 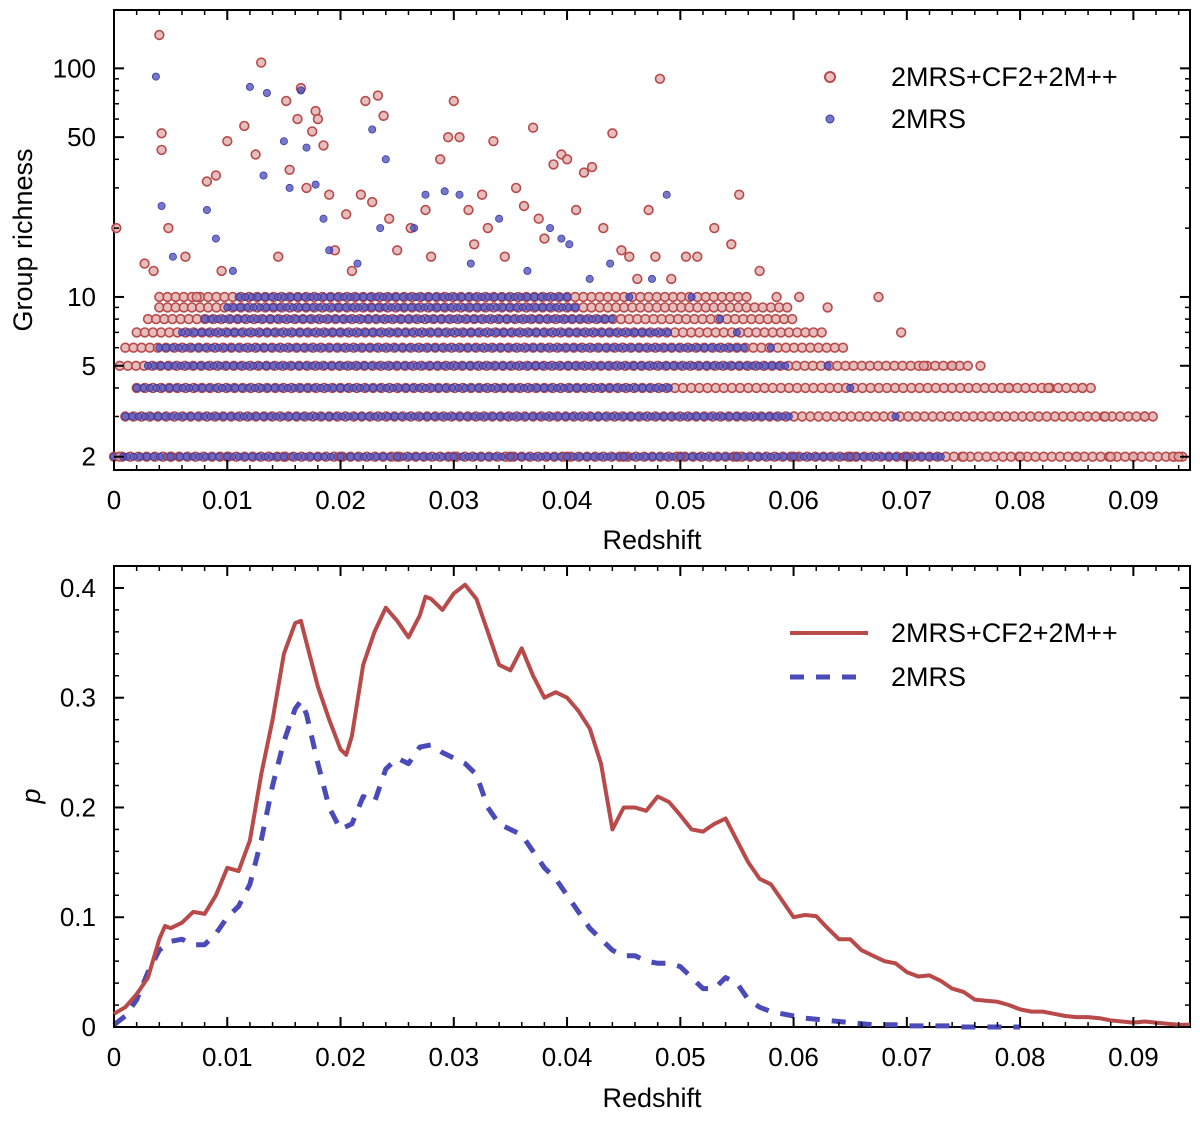 I want to click on x-tick-label: 0.01, so click(x=227, y=1057).